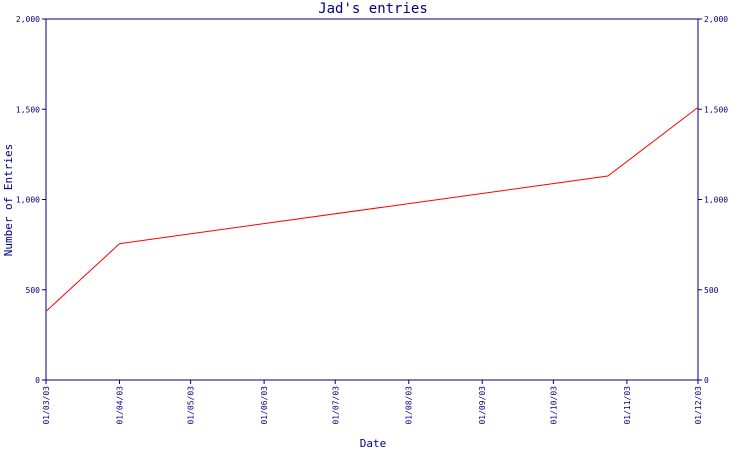 The width and height of the screenshot is (750, 450). Describe the element at coordinates (716, 19) in the screenshot. I see `y-tick-label-right: 2,000` at that location.